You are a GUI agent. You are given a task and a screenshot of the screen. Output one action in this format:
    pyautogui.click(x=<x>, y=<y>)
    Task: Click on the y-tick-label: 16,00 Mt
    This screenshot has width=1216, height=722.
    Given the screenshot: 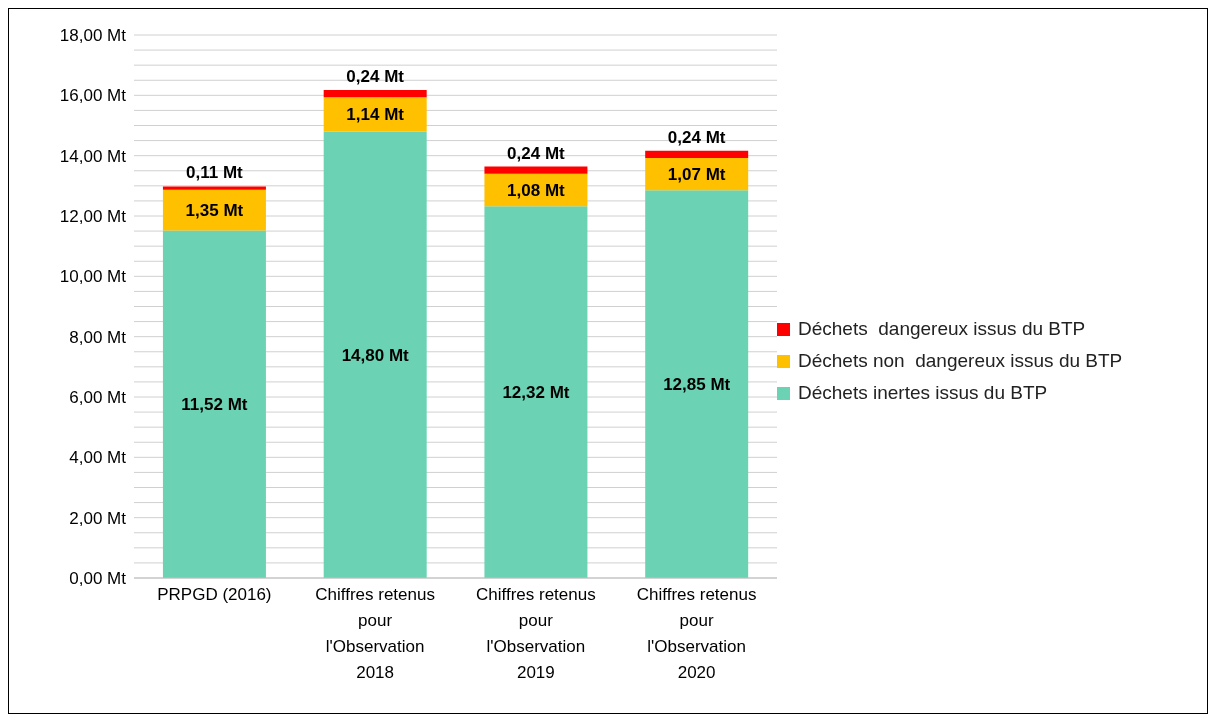 What is the action you would take?
    pyautogui.click(x=93, y=96)
    